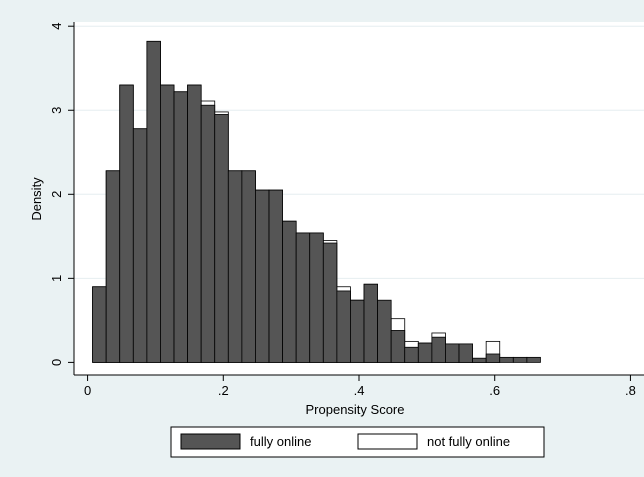  What do you see at coordinates (359, 390) in the screenshot?
I see `x-tick-label: .4` at bounding box center [359, 390].